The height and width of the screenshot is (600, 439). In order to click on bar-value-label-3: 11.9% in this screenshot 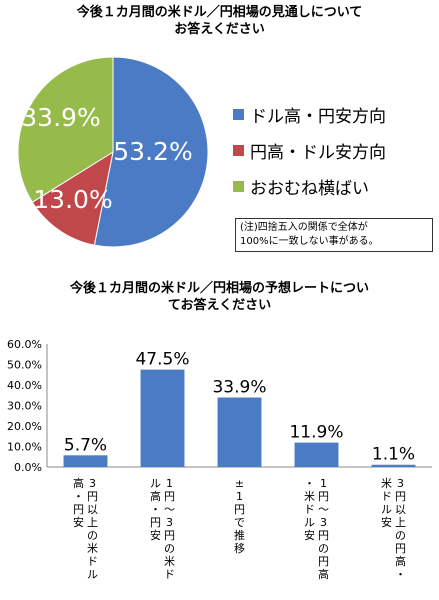, I will do `click(316, 433)`.